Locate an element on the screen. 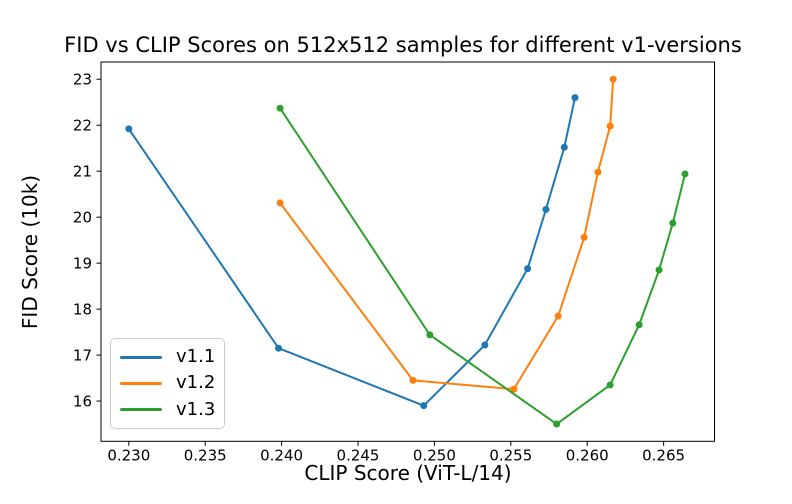 This screenshot has height=504, width=792. x-tick-label: 0.245 is located at coordinates (358, 455).